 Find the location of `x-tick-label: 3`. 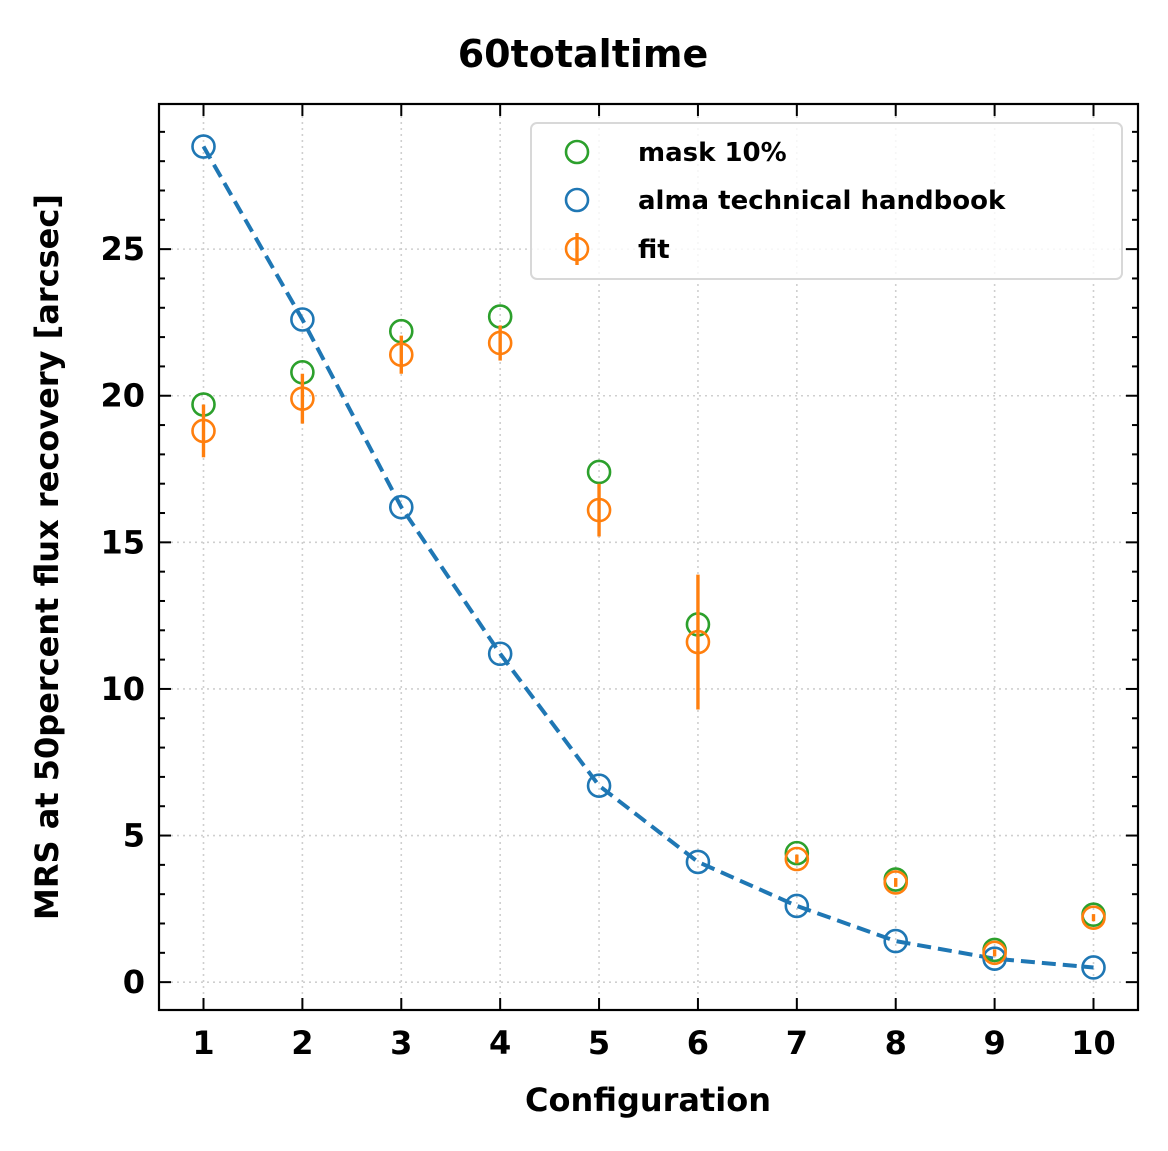

x-tick-label: 3 is located at coordinates (401, 1043).